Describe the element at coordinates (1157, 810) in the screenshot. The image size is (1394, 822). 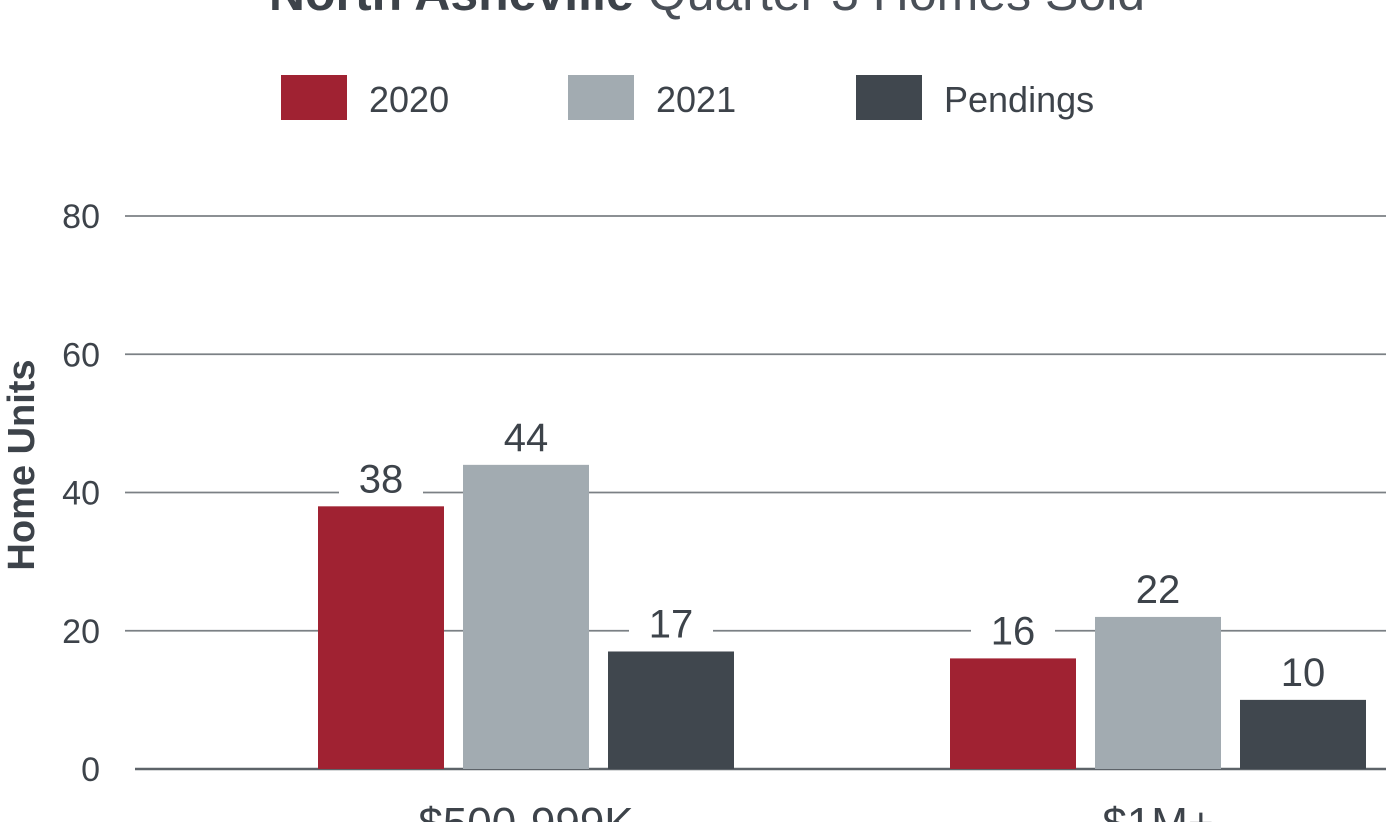
I see `category-label-1: $1M+` at that location.